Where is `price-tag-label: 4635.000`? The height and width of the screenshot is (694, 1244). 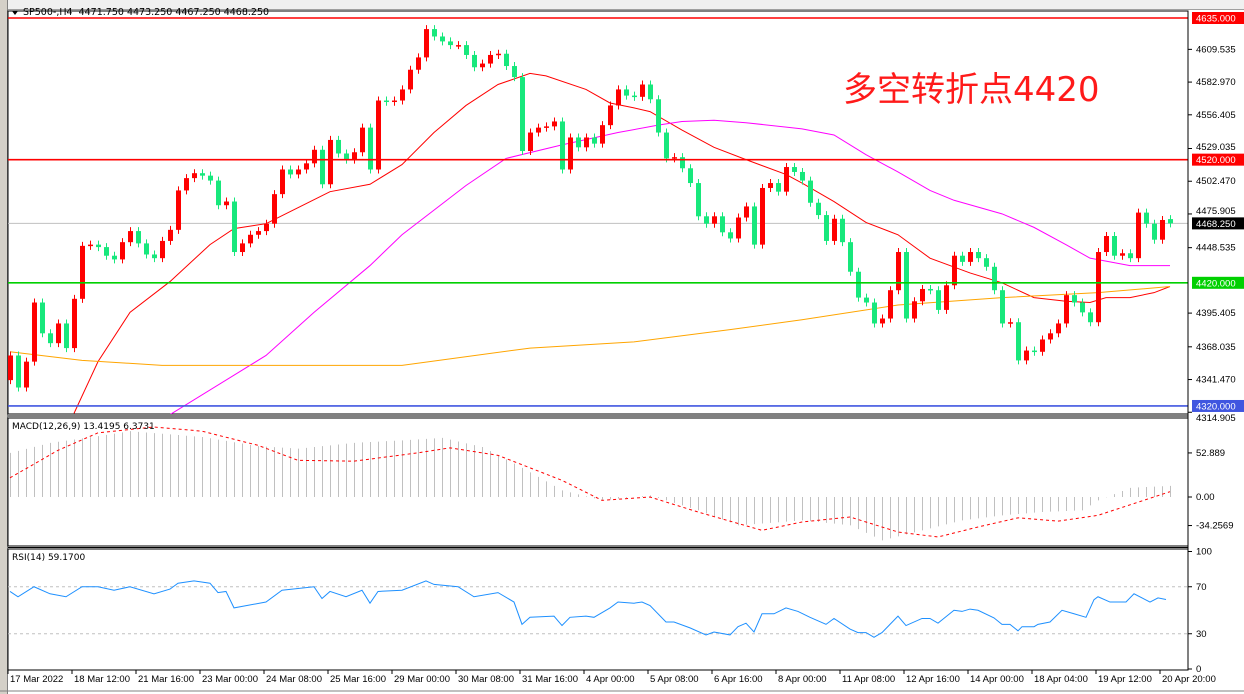 price-tag-label: 4635.000 is located at coordinates (1216, 19).